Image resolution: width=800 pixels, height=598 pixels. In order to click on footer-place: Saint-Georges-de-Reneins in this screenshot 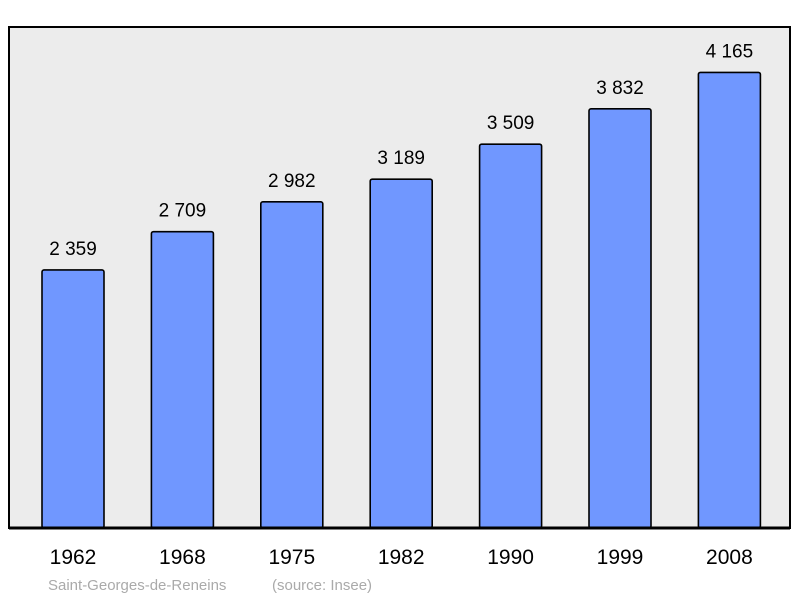, I will do `click(137, 585)`.